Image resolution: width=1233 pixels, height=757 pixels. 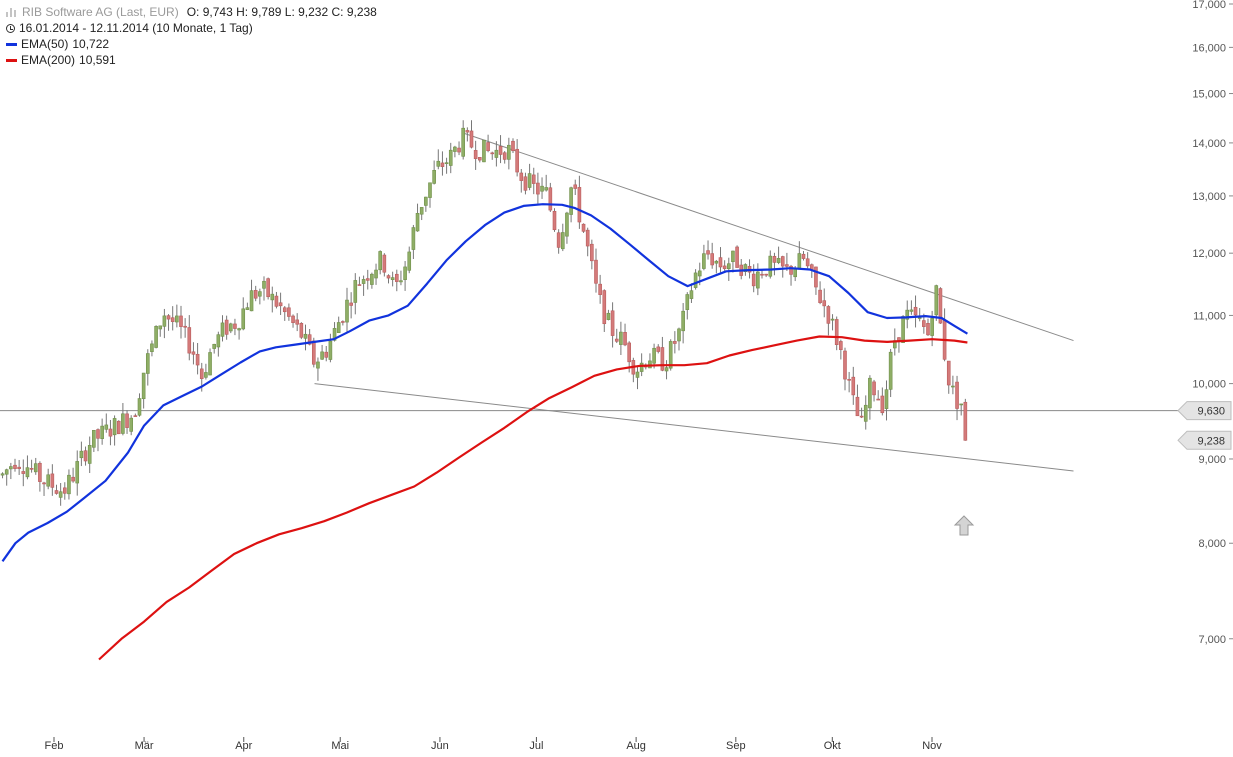 What do you see at coordinates (832, 746) in the screenshot?
I see `x-tick-label: Okt` at bounding box center [832, 746].